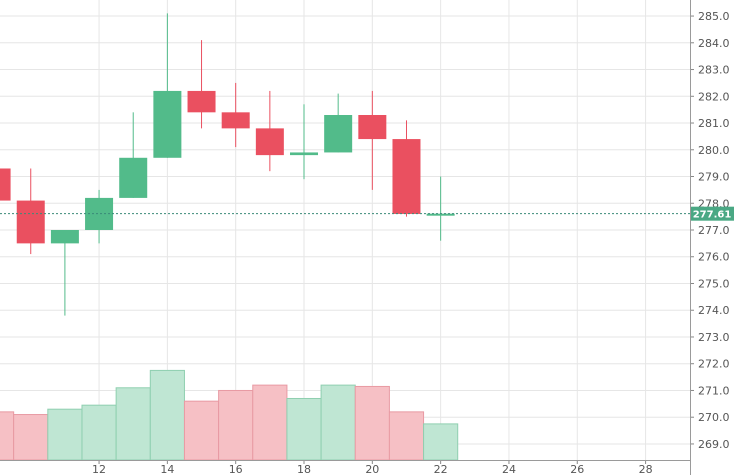 The height and width of the screenshot is (475, 745). What do you see at coordinates (714, 283) in the screenshot?
I see `y-tick-label: 275.0` at bounding box center [714, 283].